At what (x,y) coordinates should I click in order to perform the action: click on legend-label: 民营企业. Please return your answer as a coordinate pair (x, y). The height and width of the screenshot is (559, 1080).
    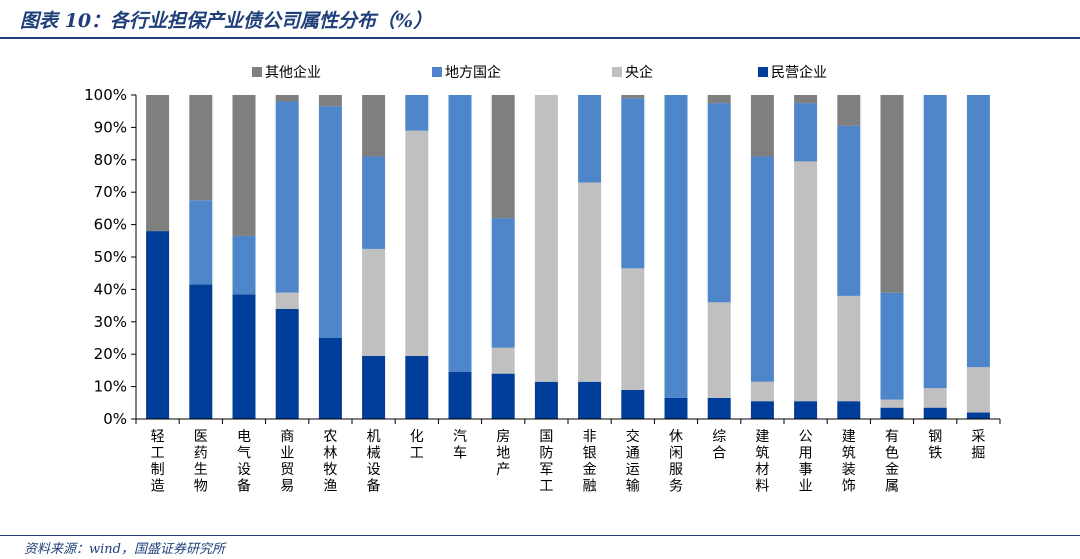
    Looking at the image, I should click on (799, 72).